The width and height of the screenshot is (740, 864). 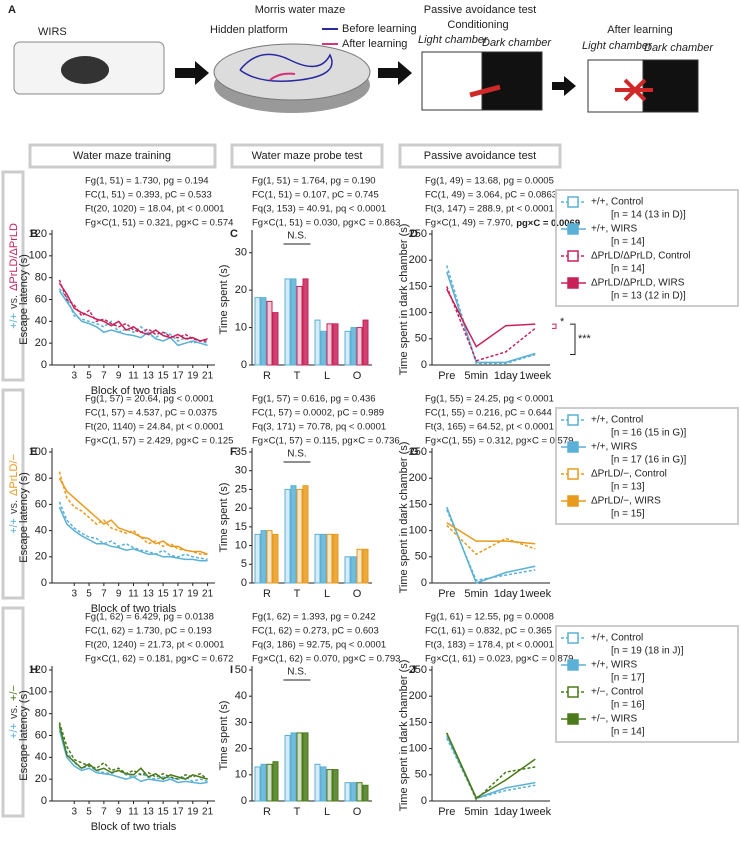 What do you see at coordinates (480, 10) in the screenshot?
I see `pa-title: Passive avoidance test` at bounding box center [480, 10].